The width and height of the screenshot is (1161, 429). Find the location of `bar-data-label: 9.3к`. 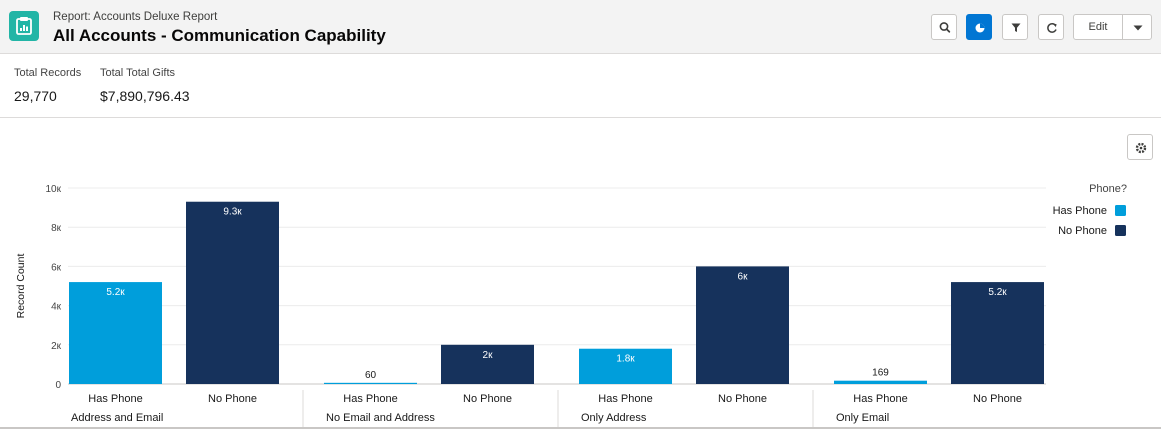

bar-data-label: 9.3к is located at coordinates (232, 212).